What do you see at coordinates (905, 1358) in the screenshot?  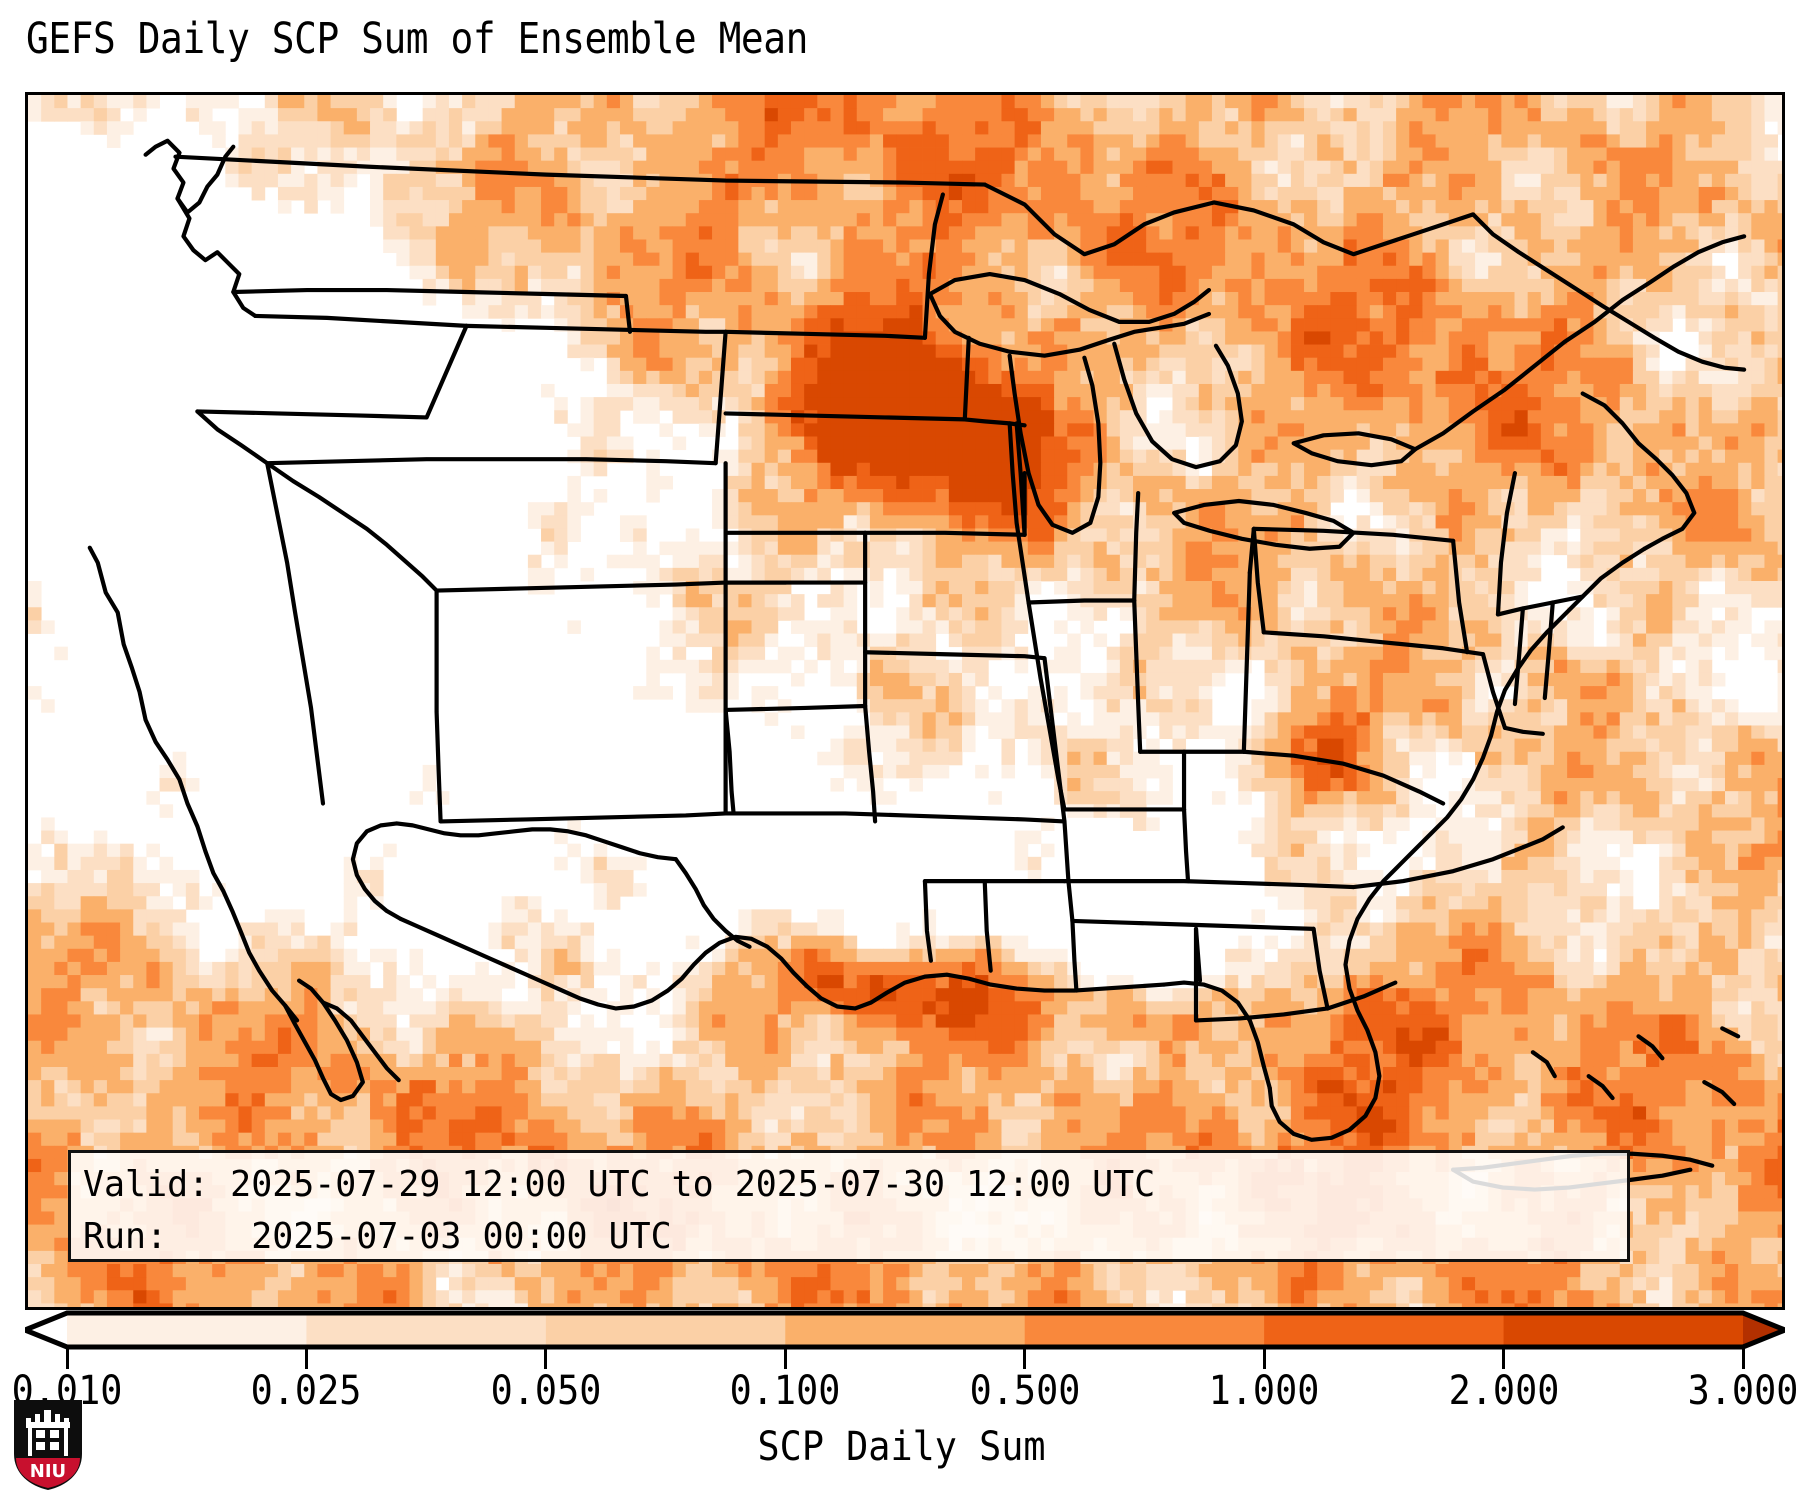 I see `colorbar-tickmarks` at bounding box center [905, 1358].